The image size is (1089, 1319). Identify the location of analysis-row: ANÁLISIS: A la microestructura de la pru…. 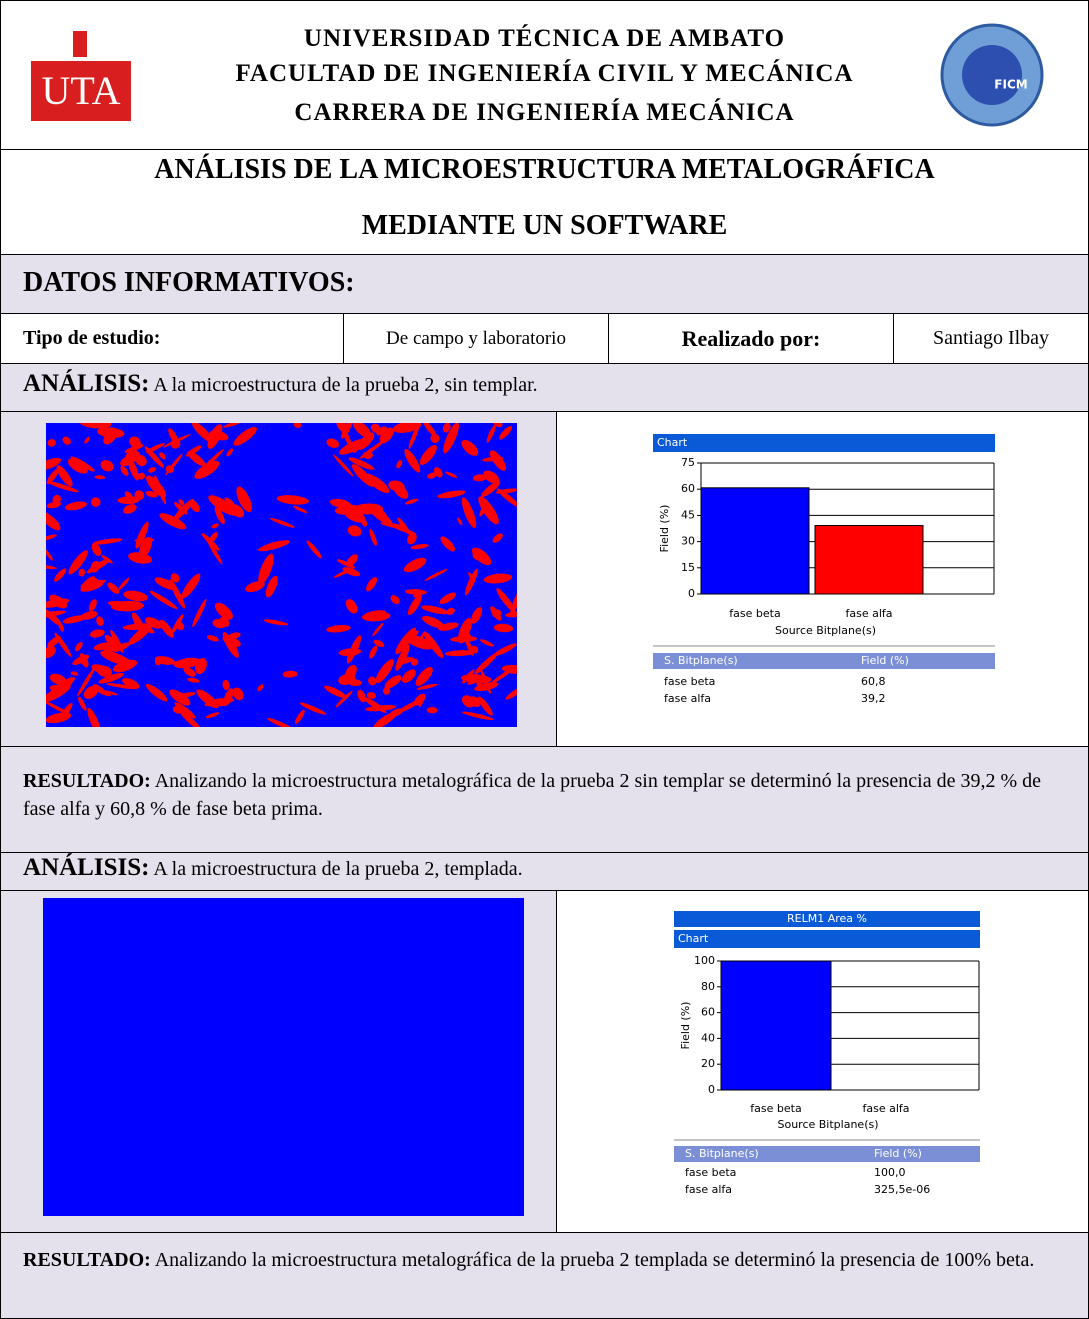
(544, 872).